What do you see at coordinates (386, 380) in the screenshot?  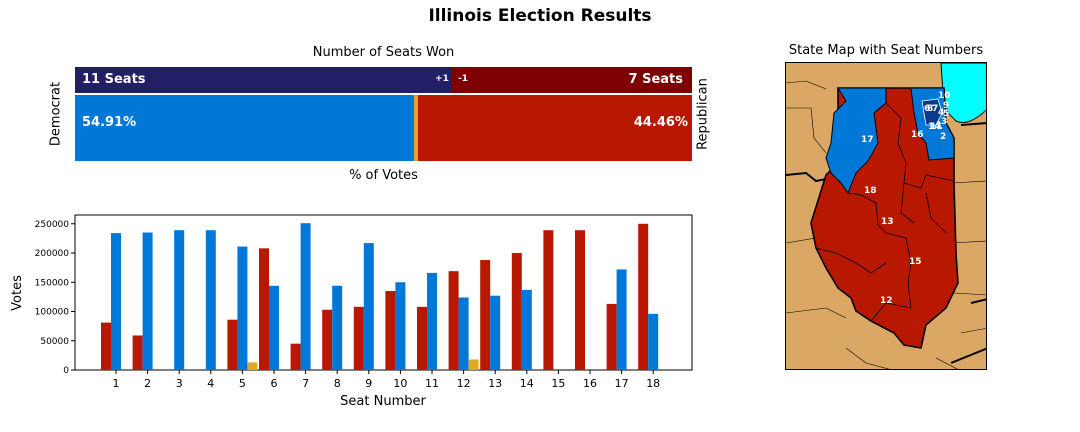 I see `x-axis-ticks: 1 2 3 4 5 6 7 8 9 10 11 12 13 14 15 16 17 18` at bounding box center [386, 380].